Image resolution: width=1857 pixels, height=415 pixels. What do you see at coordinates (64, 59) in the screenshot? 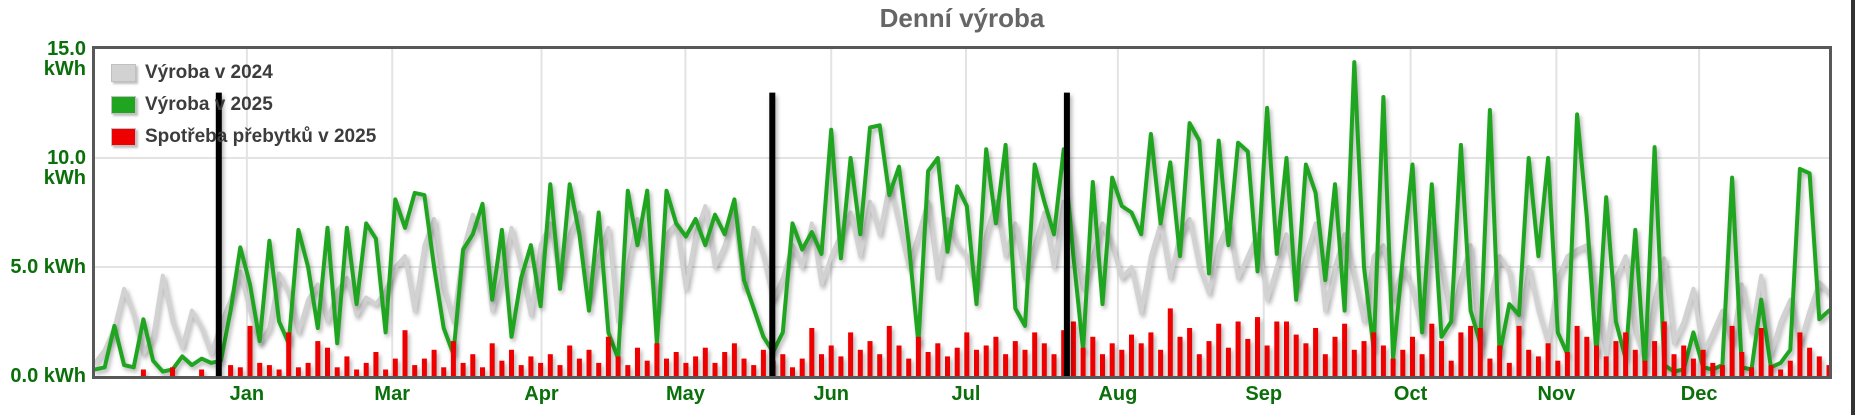
I see `y-tick-label: 15.0 kWh` at bounding box center [64, 59].